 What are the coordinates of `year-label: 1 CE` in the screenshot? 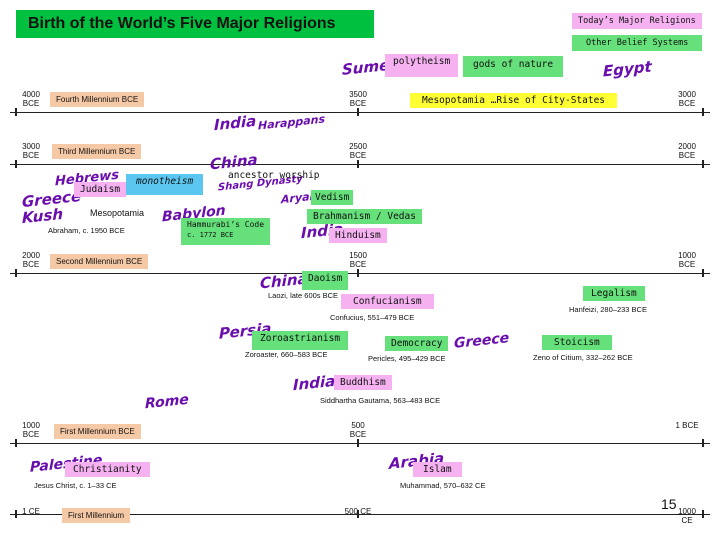 It's located at (31, 511).